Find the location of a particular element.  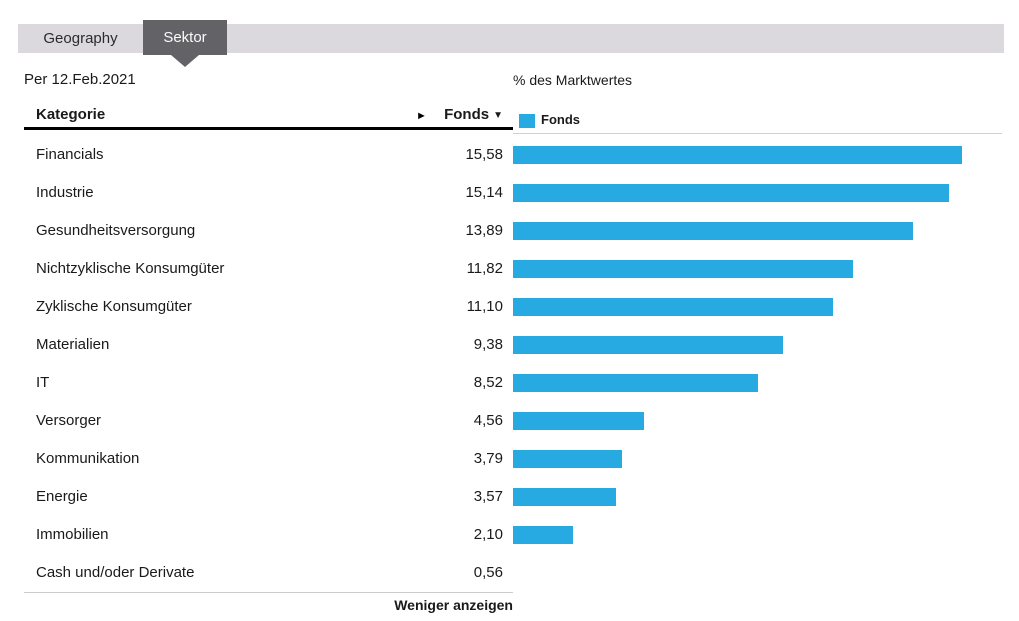

table-row: Industrie 15,14 is located at coordinates (514, 193).